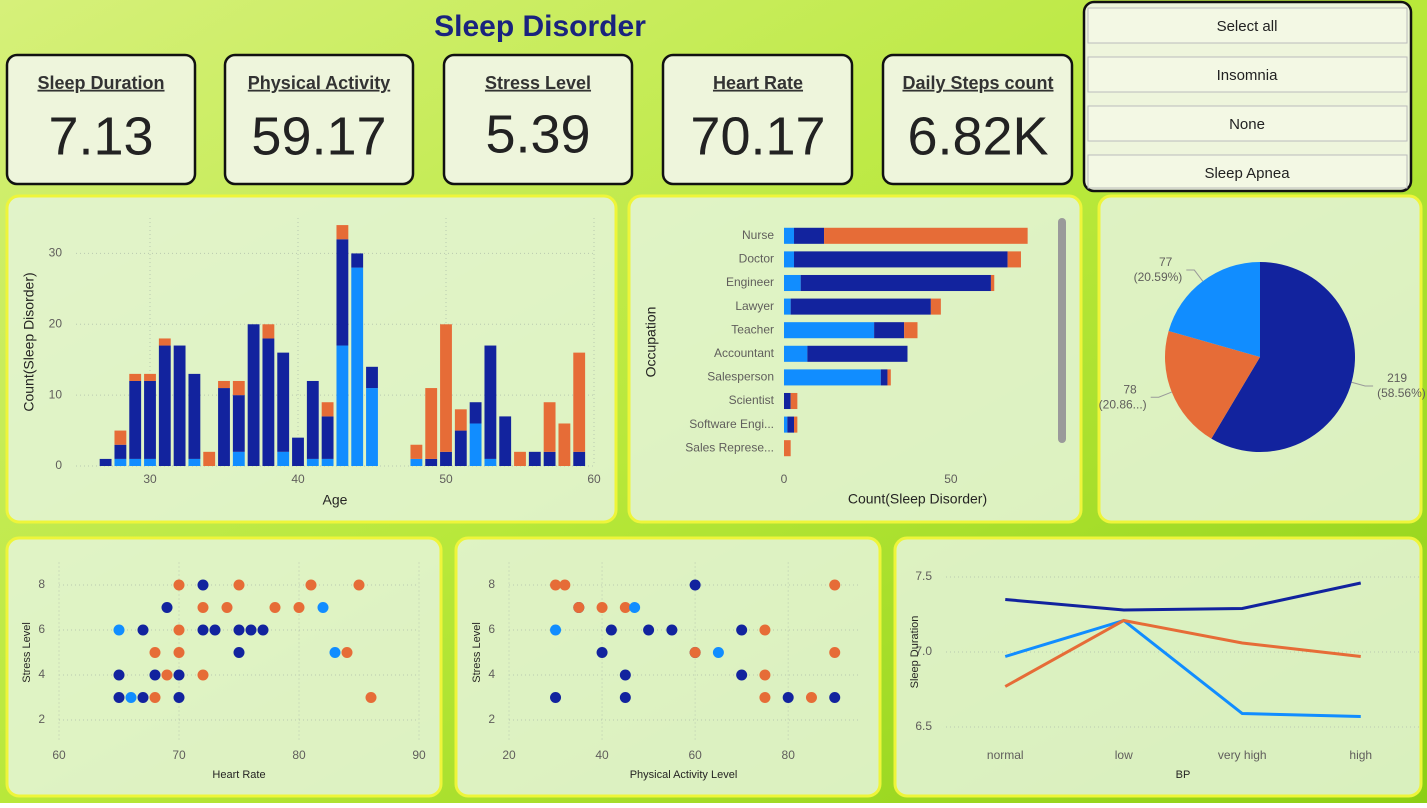  What do you see at coordinates (41, 674) in the screenshot?
I see `y-tick-label: 4` at bounding box center [41, 674].